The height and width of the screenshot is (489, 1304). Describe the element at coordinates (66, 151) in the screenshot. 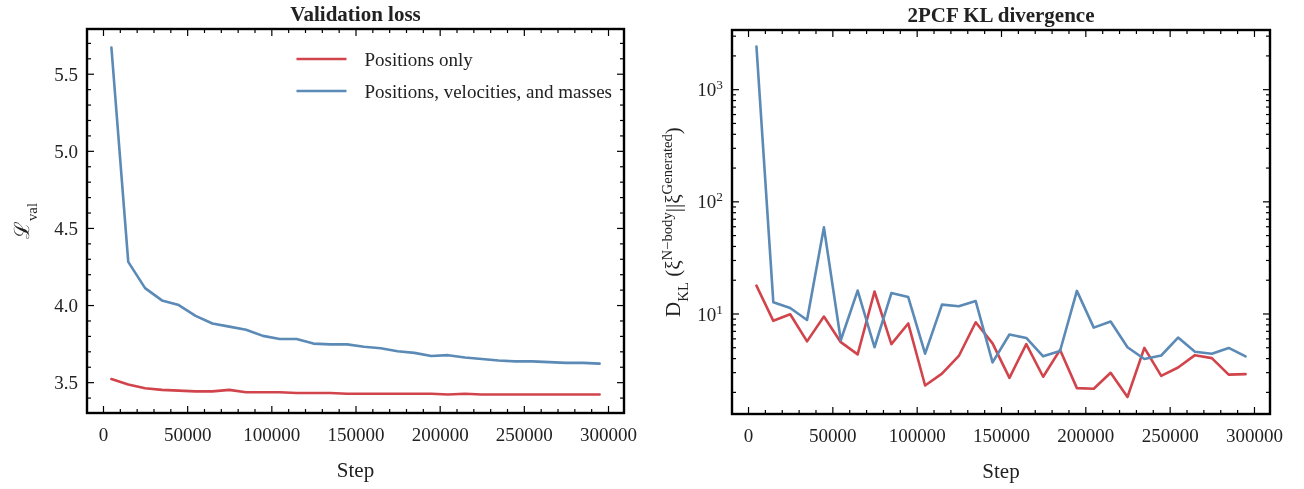

I see `y-tick-label: 5.0` at that location.